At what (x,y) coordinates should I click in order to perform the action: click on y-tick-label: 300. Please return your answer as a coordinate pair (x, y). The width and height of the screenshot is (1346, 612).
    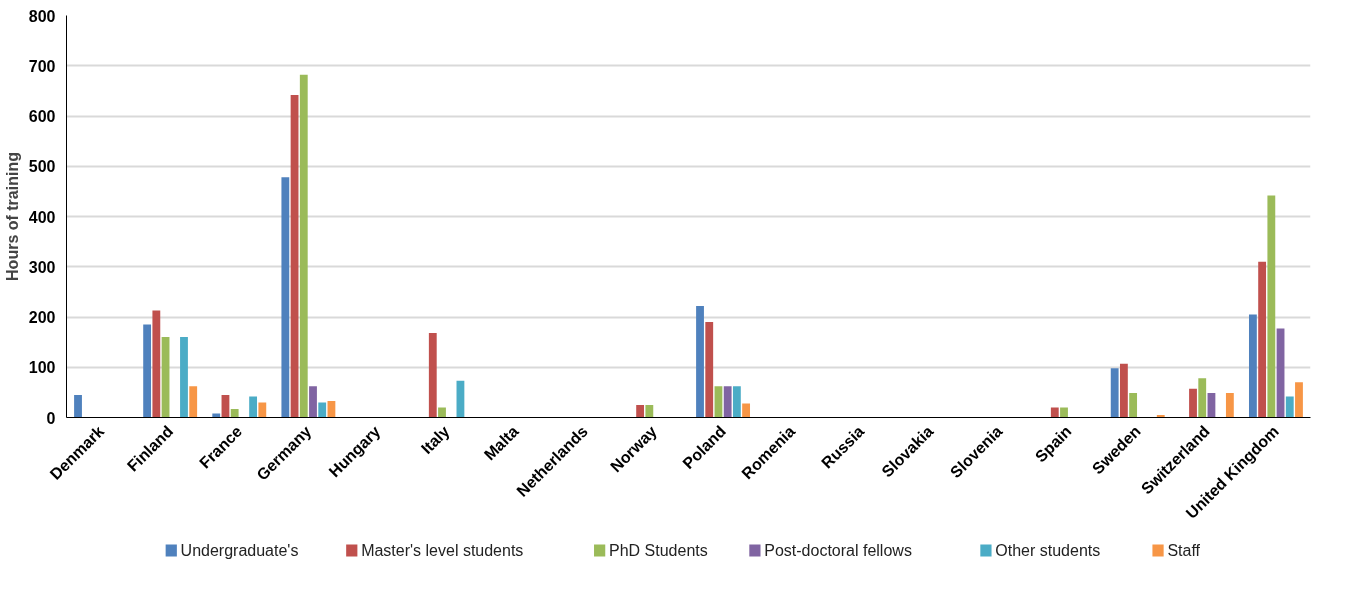
    Looking at the image, I should click on (42, 267).